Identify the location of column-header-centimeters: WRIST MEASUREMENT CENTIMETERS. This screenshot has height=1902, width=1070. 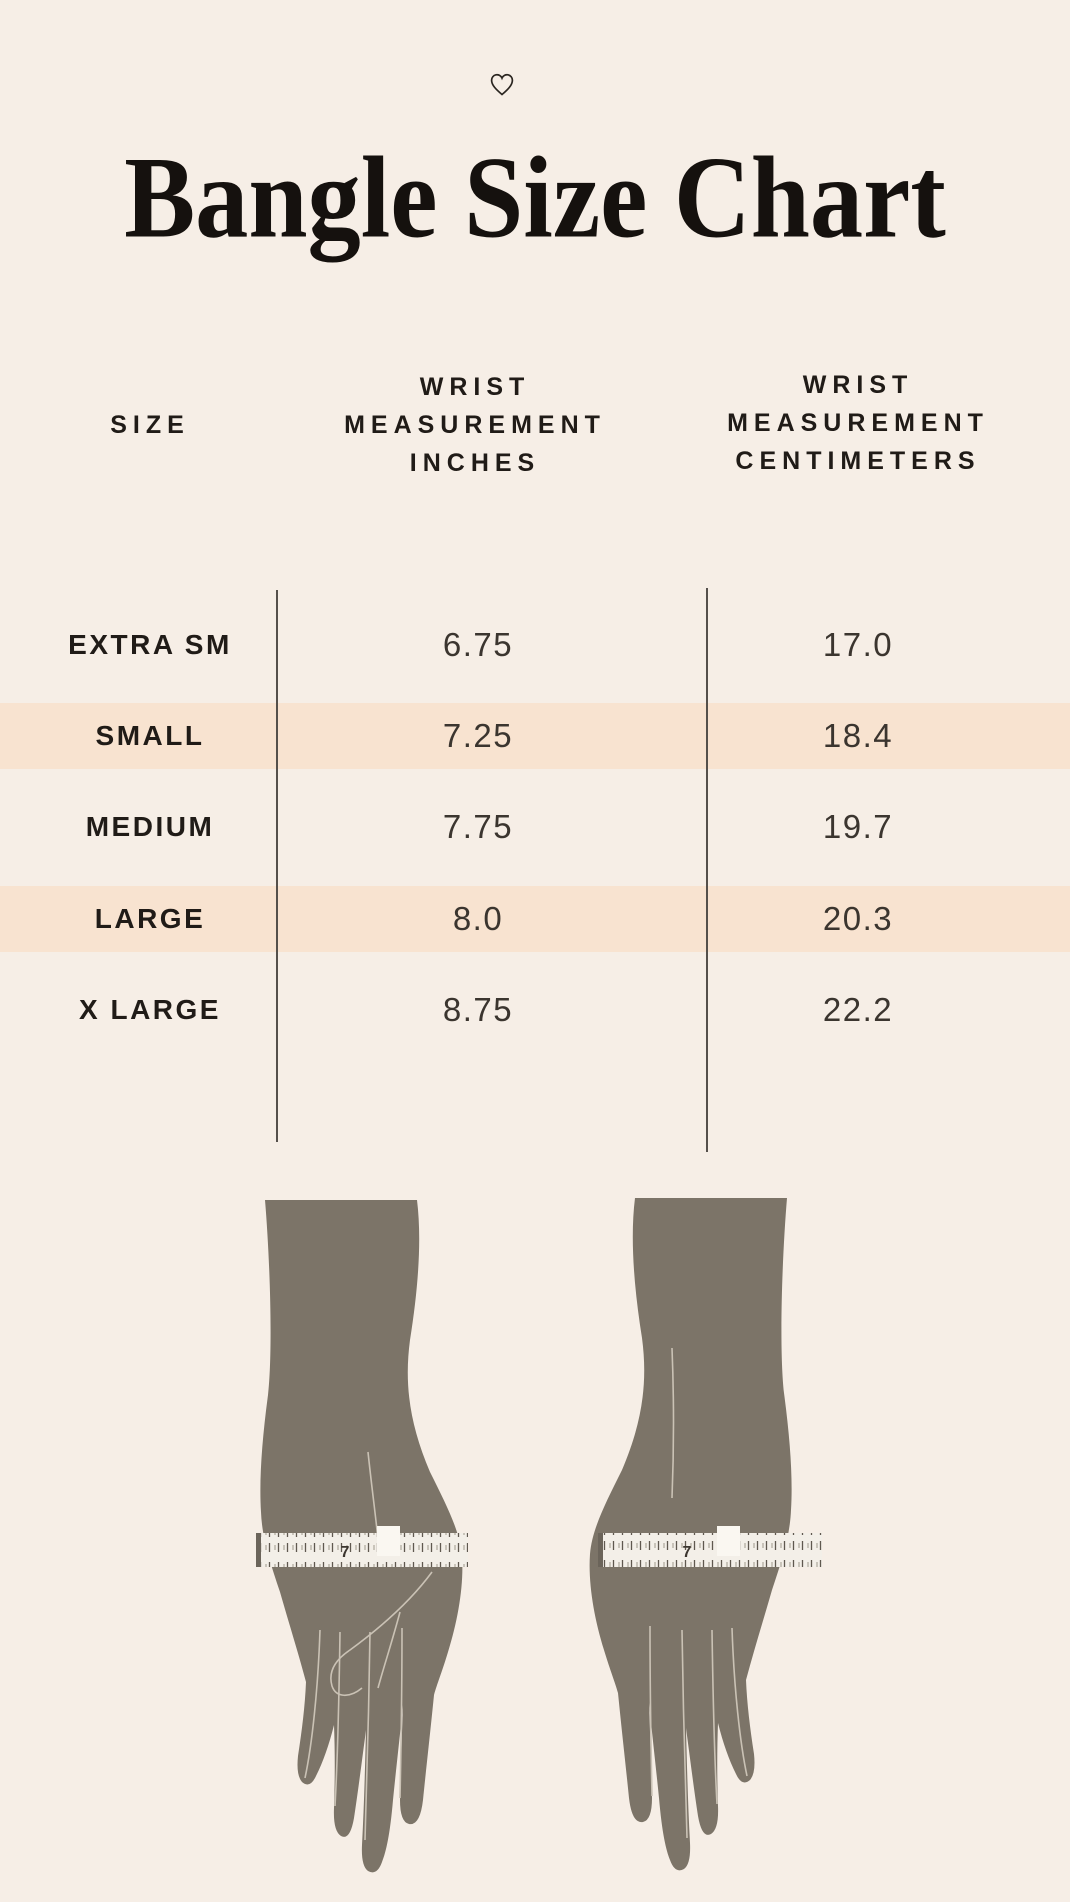
(858, 423).